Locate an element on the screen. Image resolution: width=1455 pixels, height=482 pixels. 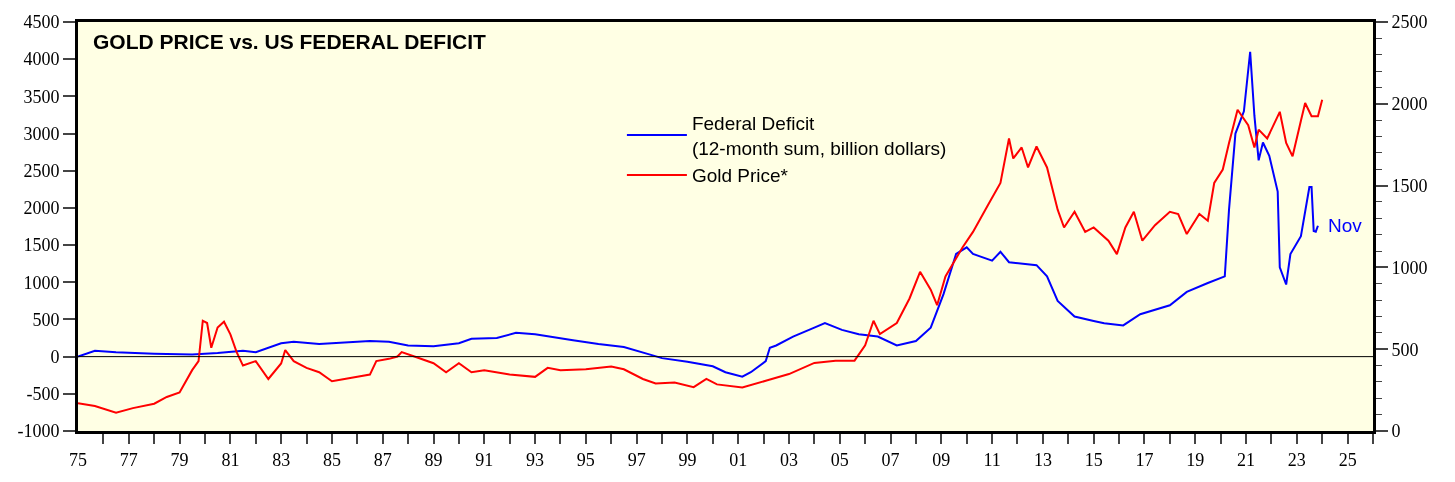
x-tick-label: 21 is located at coordinates (1246, 459).